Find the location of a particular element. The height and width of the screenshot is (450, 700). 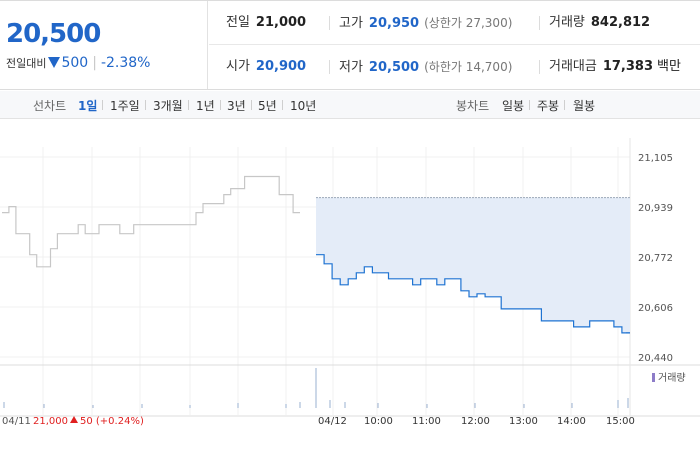

y-tick-label: 20,606 is located at coordinates (655, 308).